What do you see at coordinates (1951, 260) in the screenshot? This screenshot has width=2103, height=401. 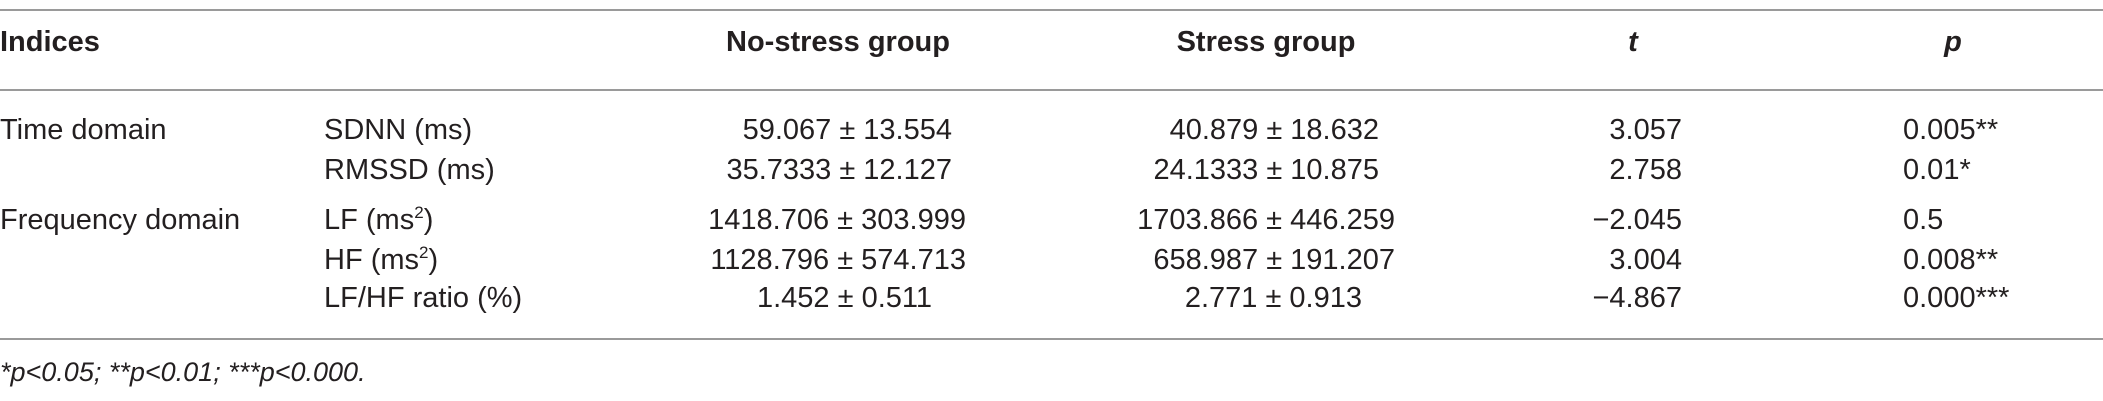 I see `row-p-value: 0.008**` at bounding box center [1951, 260].